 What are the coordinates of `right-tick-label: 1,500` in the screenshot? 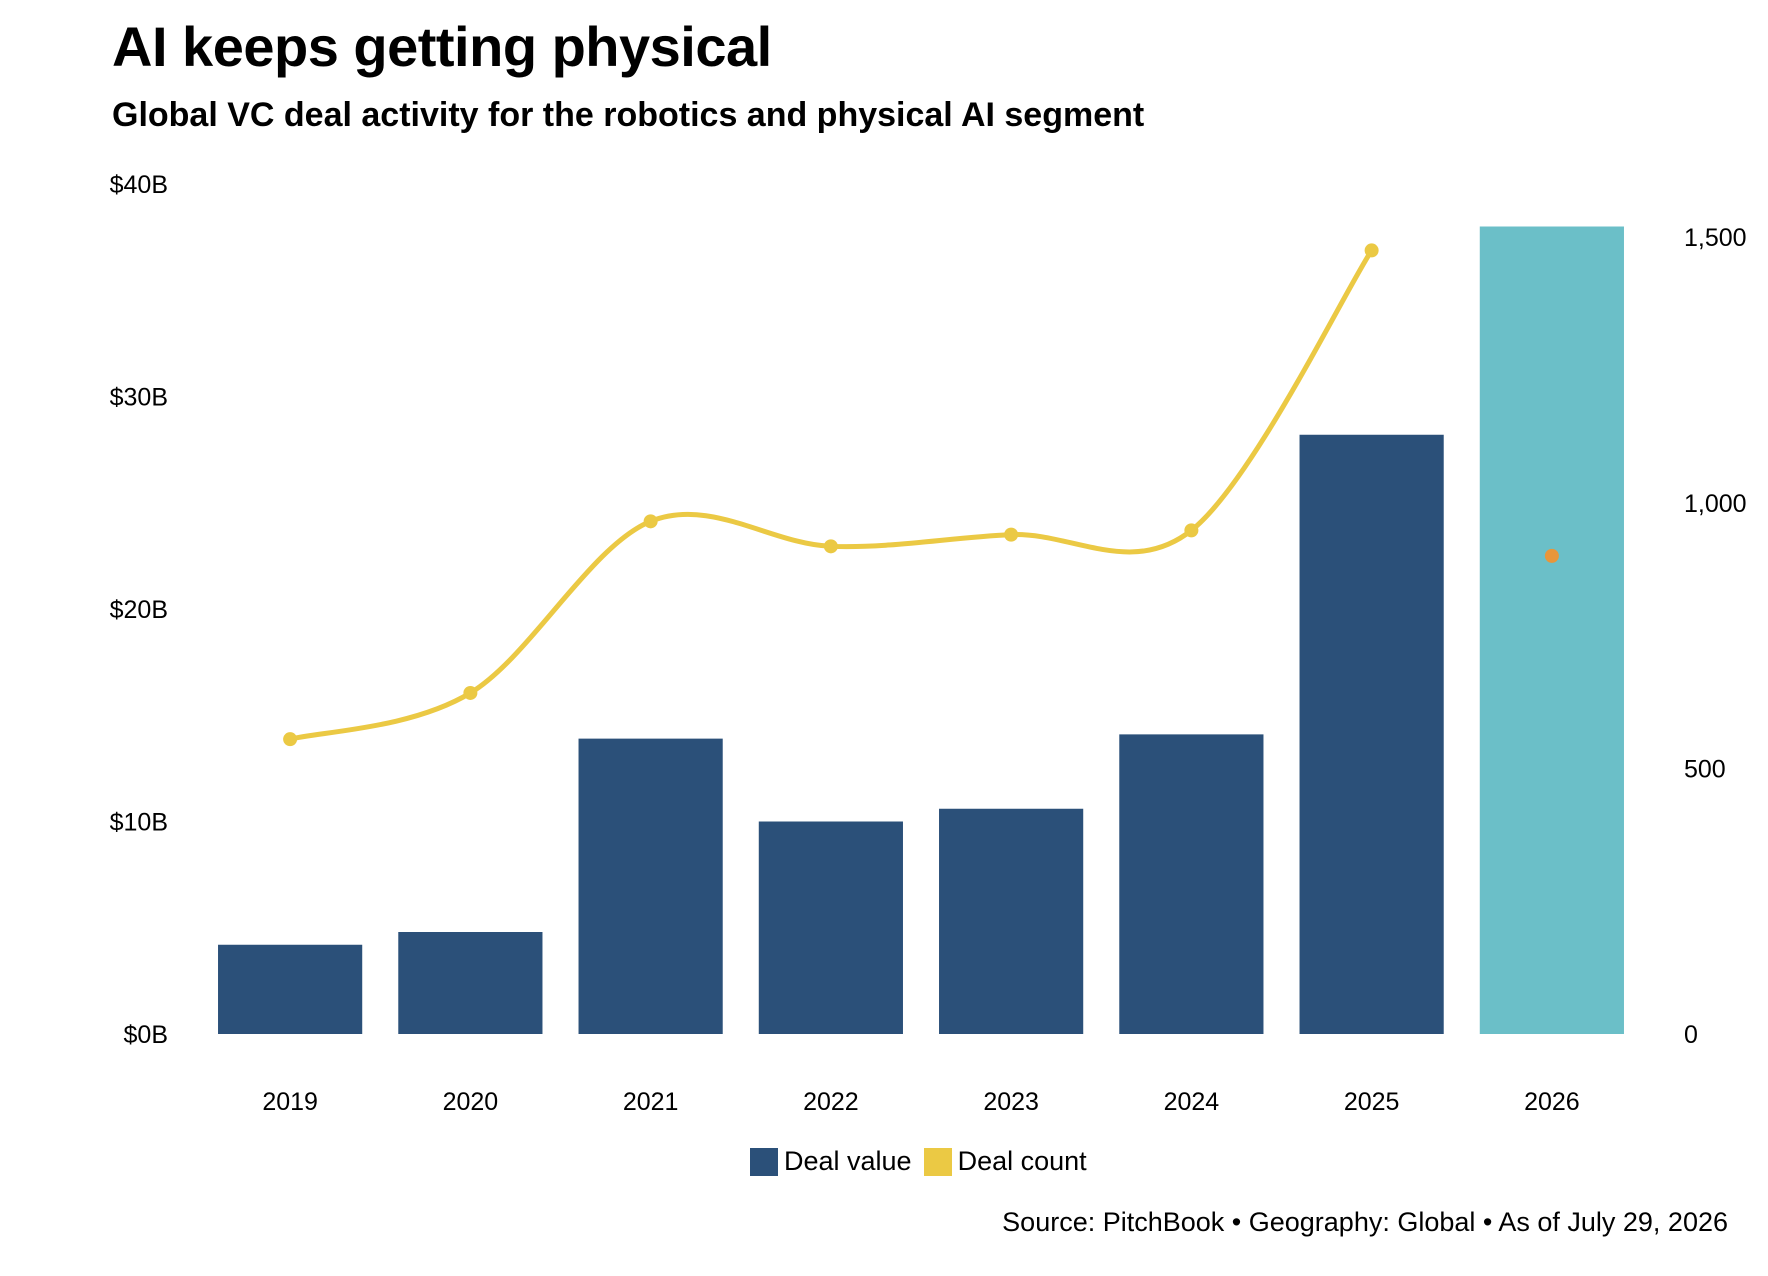 It's located at (1715, 238).